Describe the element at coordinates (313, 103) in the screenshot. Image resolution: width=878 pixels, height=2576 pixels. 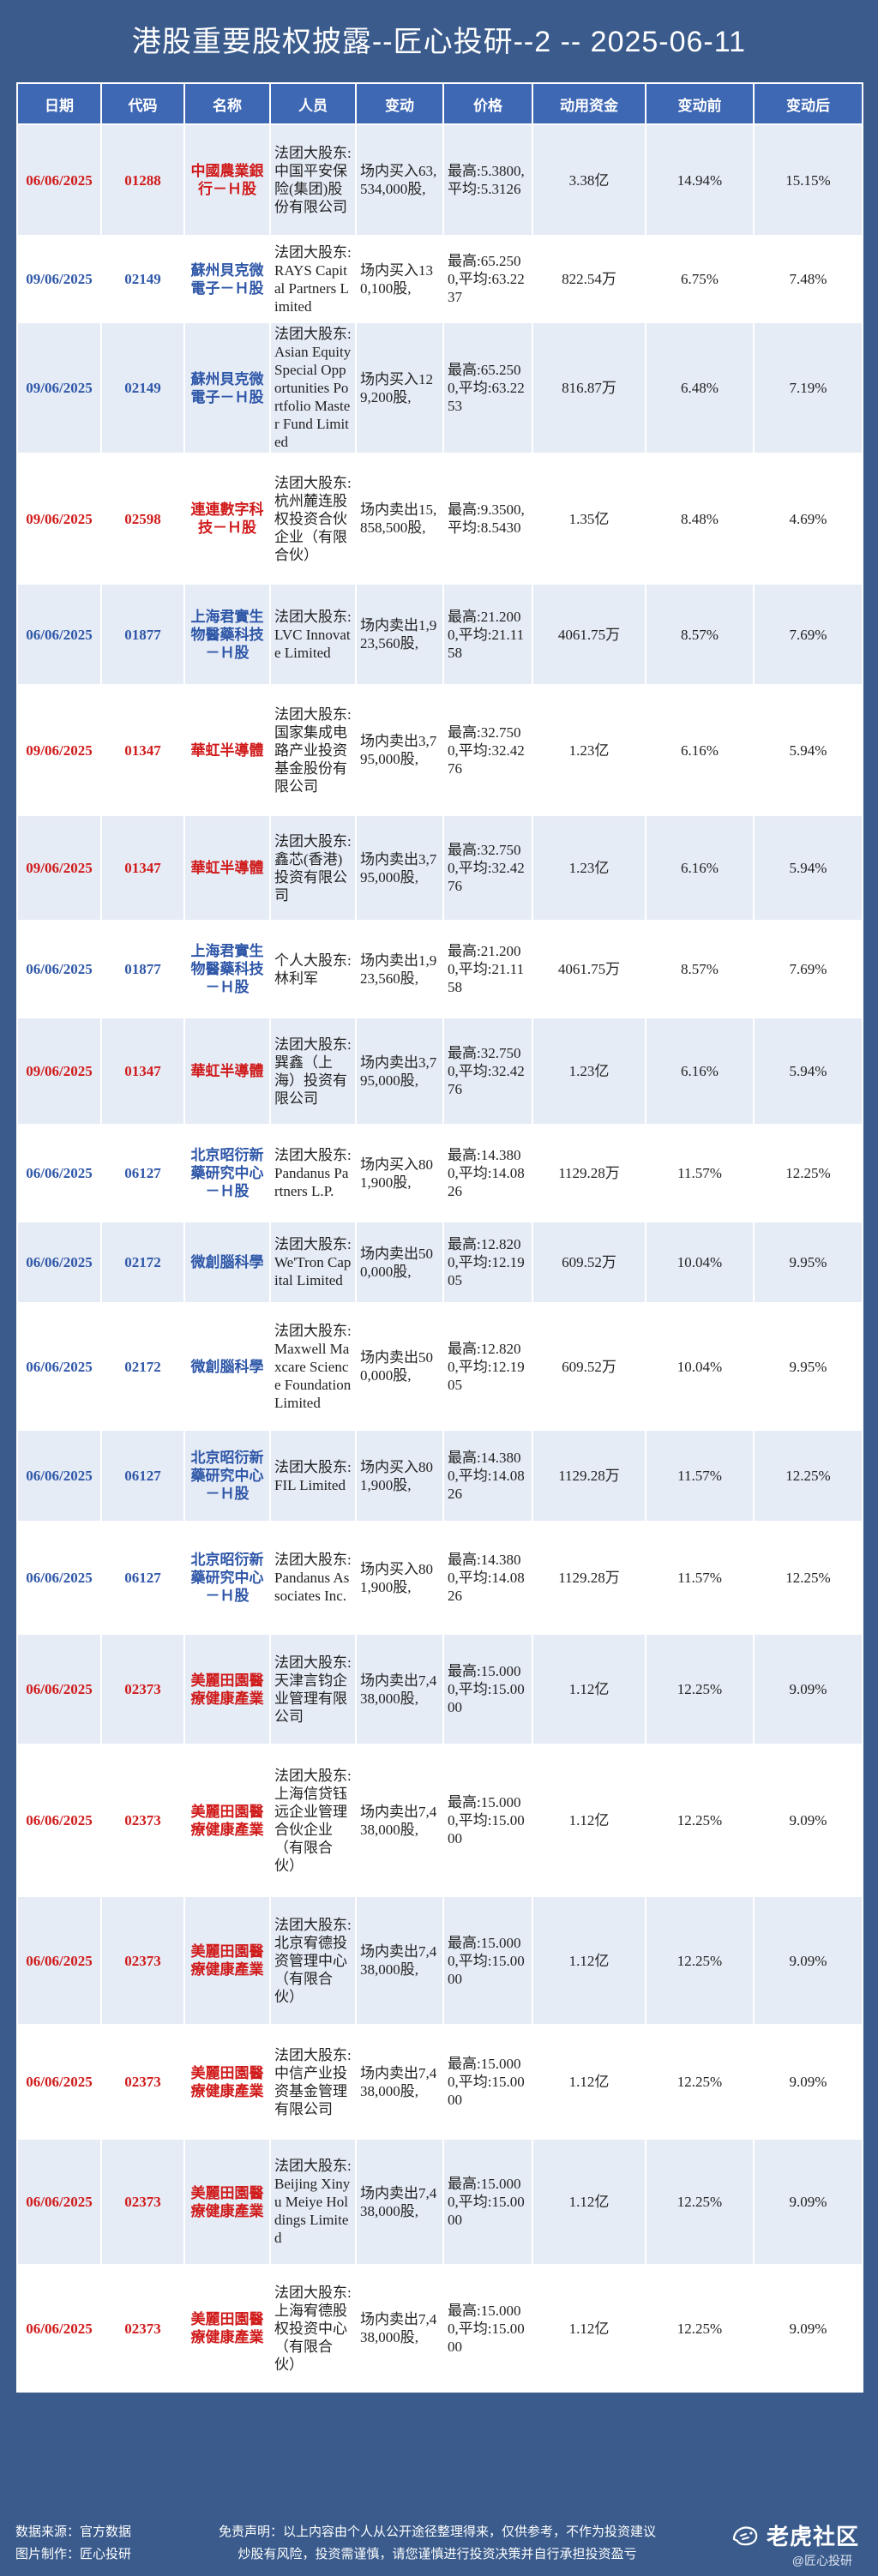
I see `header-person: 人员` at that location.